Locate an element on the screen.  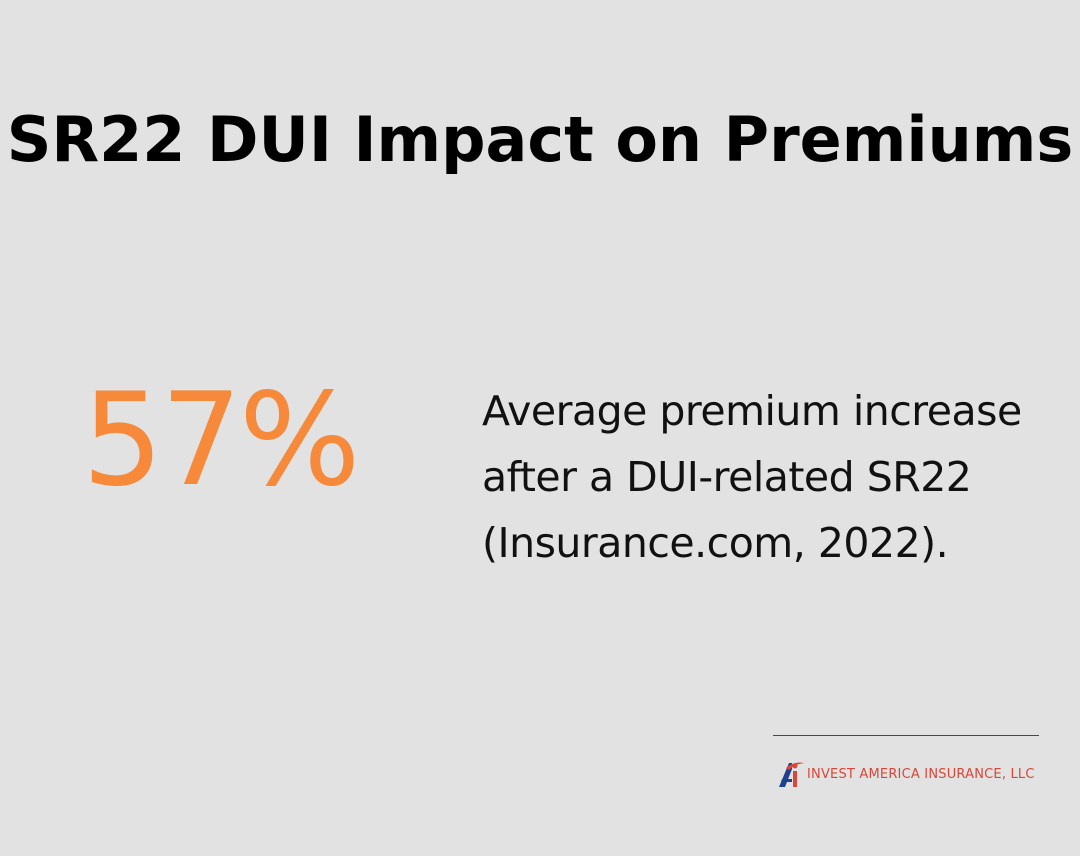
page-title: SR22 DUI Impact on Premiums is located at coordinates (540, 139).